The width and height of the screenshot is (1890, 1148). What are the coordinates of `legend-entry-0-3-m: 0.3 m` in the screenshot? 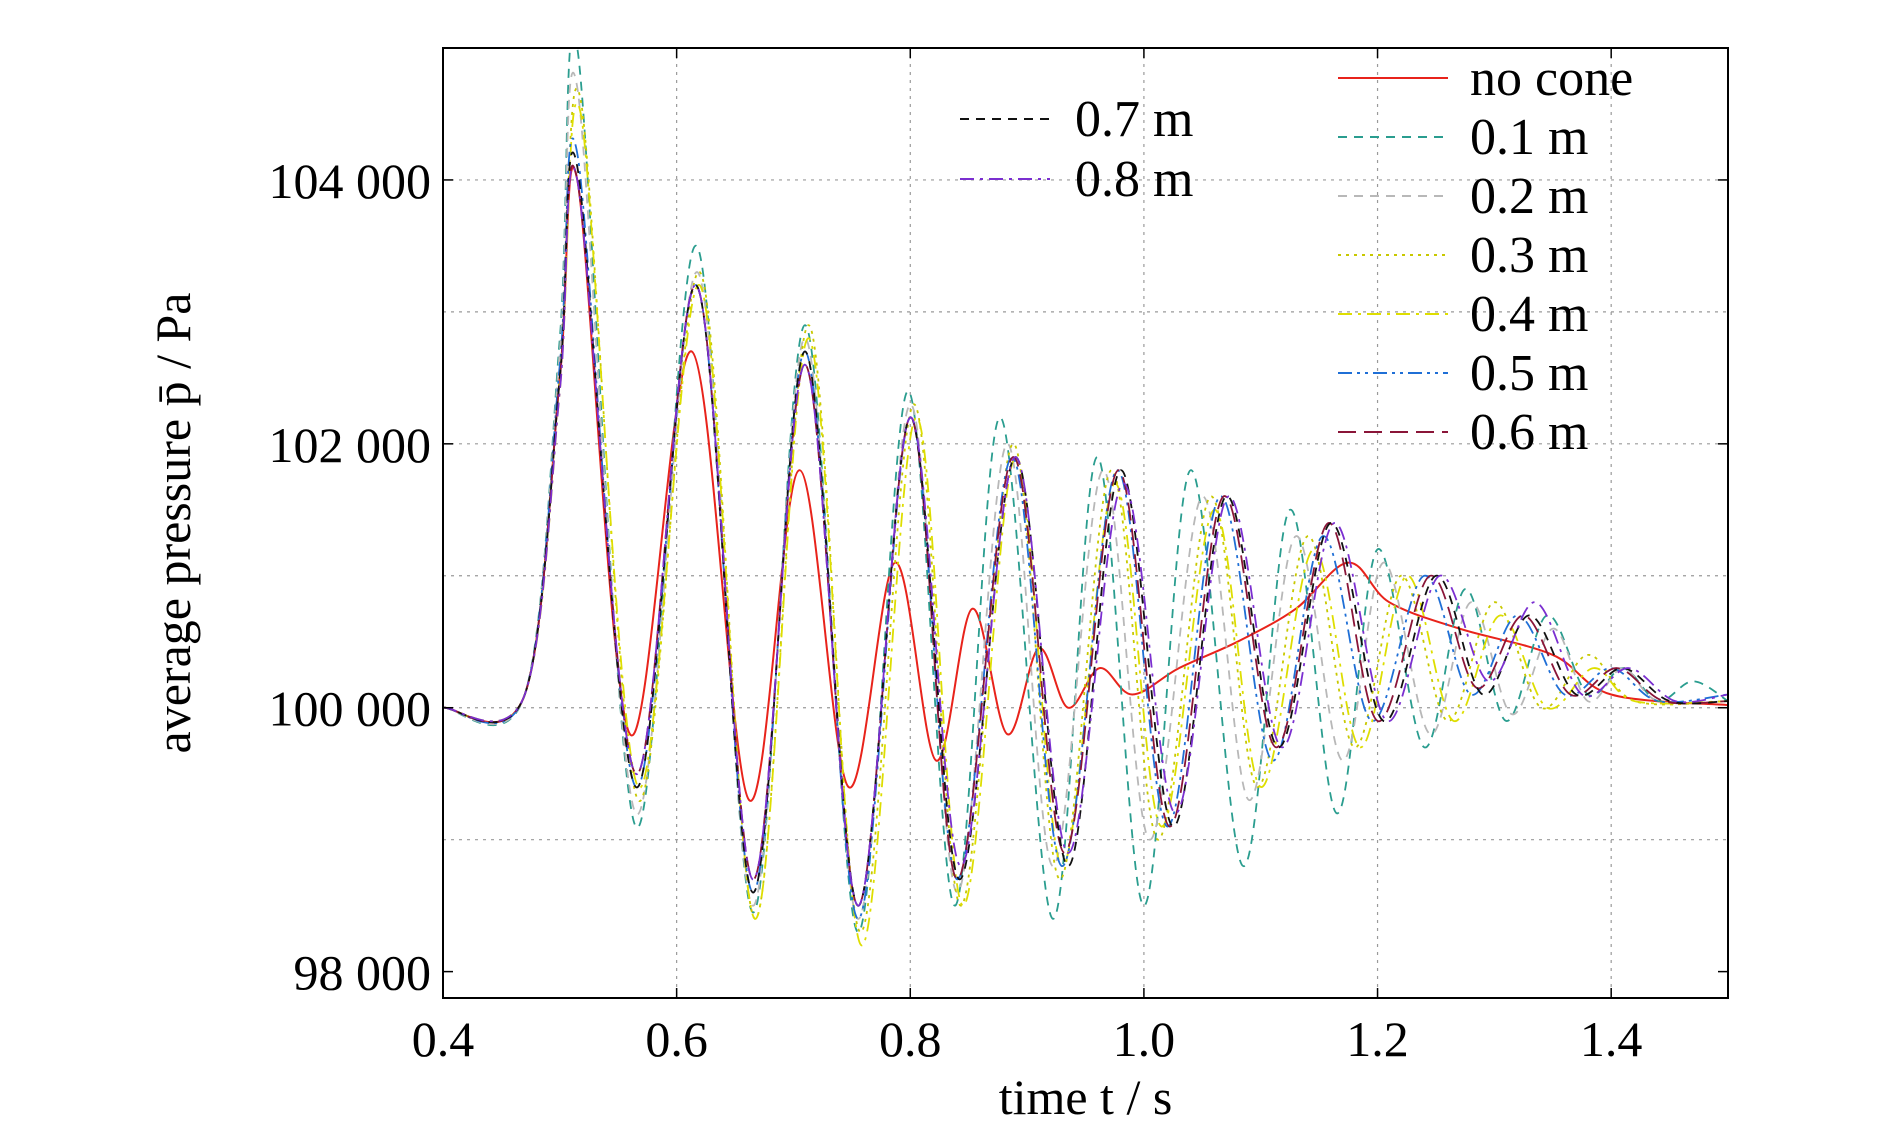 It's located at (1463, 255).